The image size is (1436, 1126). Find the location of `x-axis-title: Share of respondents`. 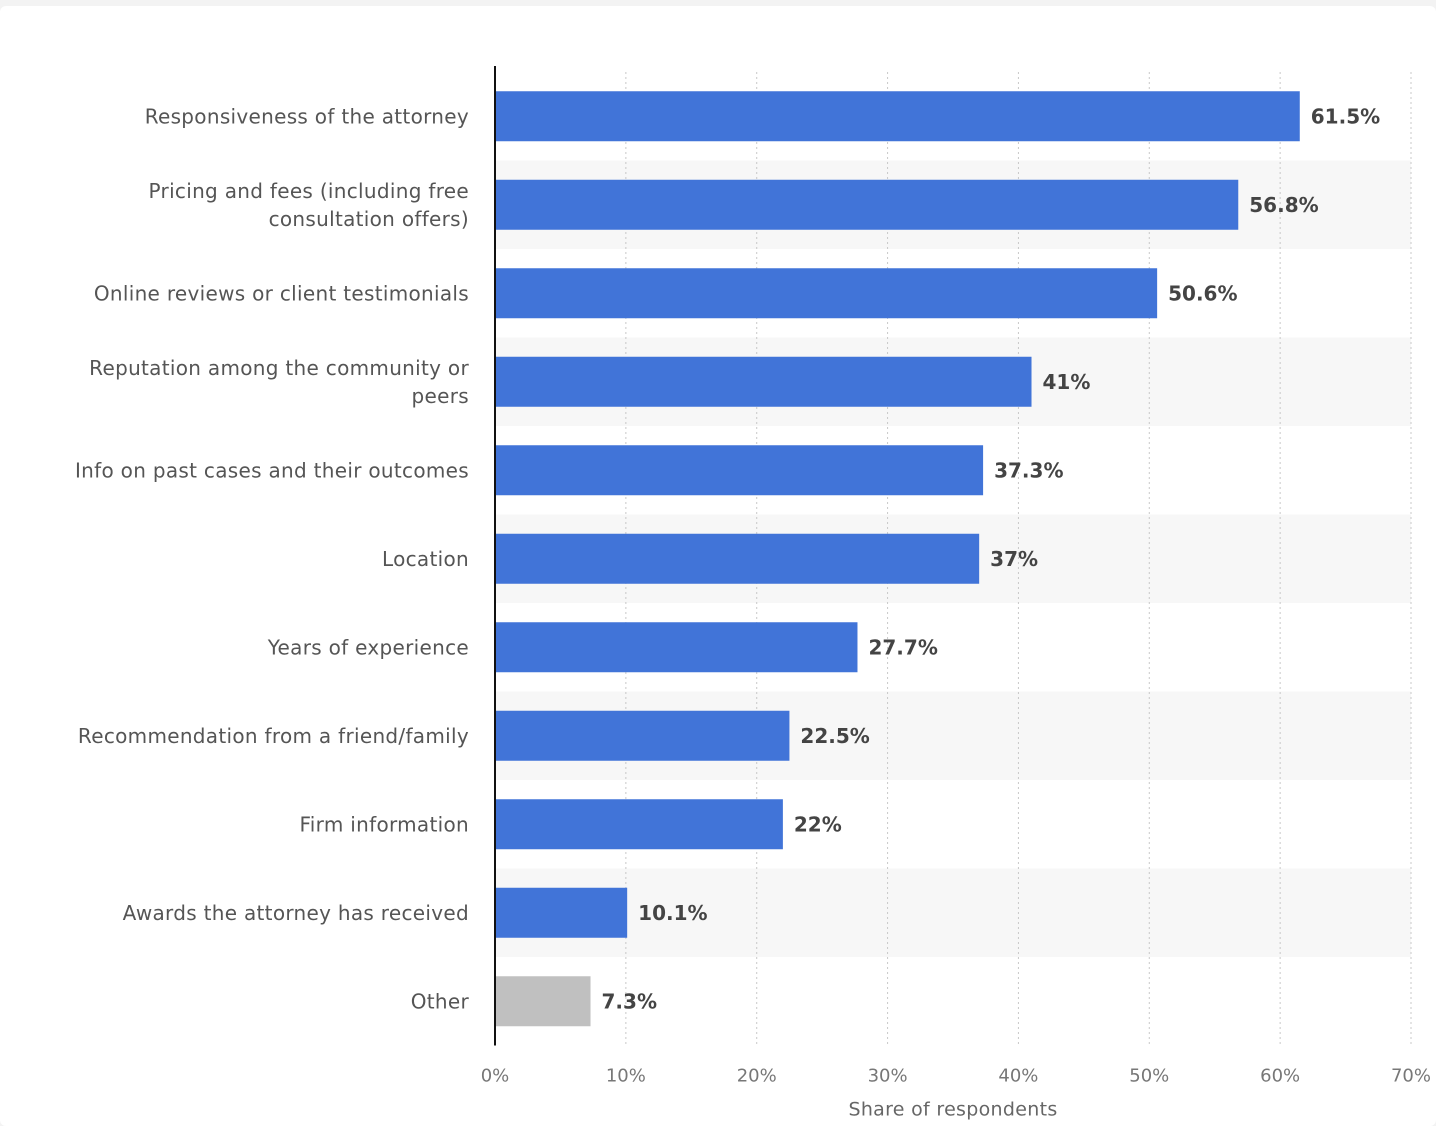

x-axis-title: Share of respondents is located at coordinates (952, 1110).